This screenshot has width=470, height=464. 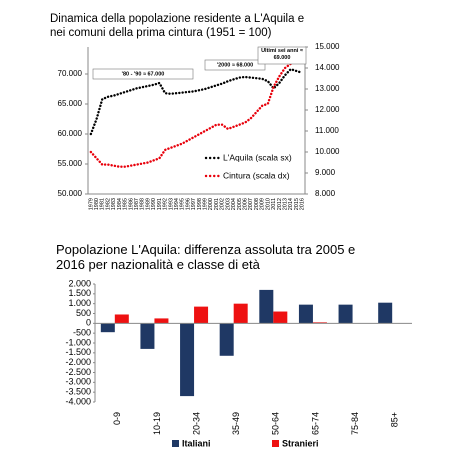 I want to click on y-tick-label: 1.000, so click(x=79, y=303).